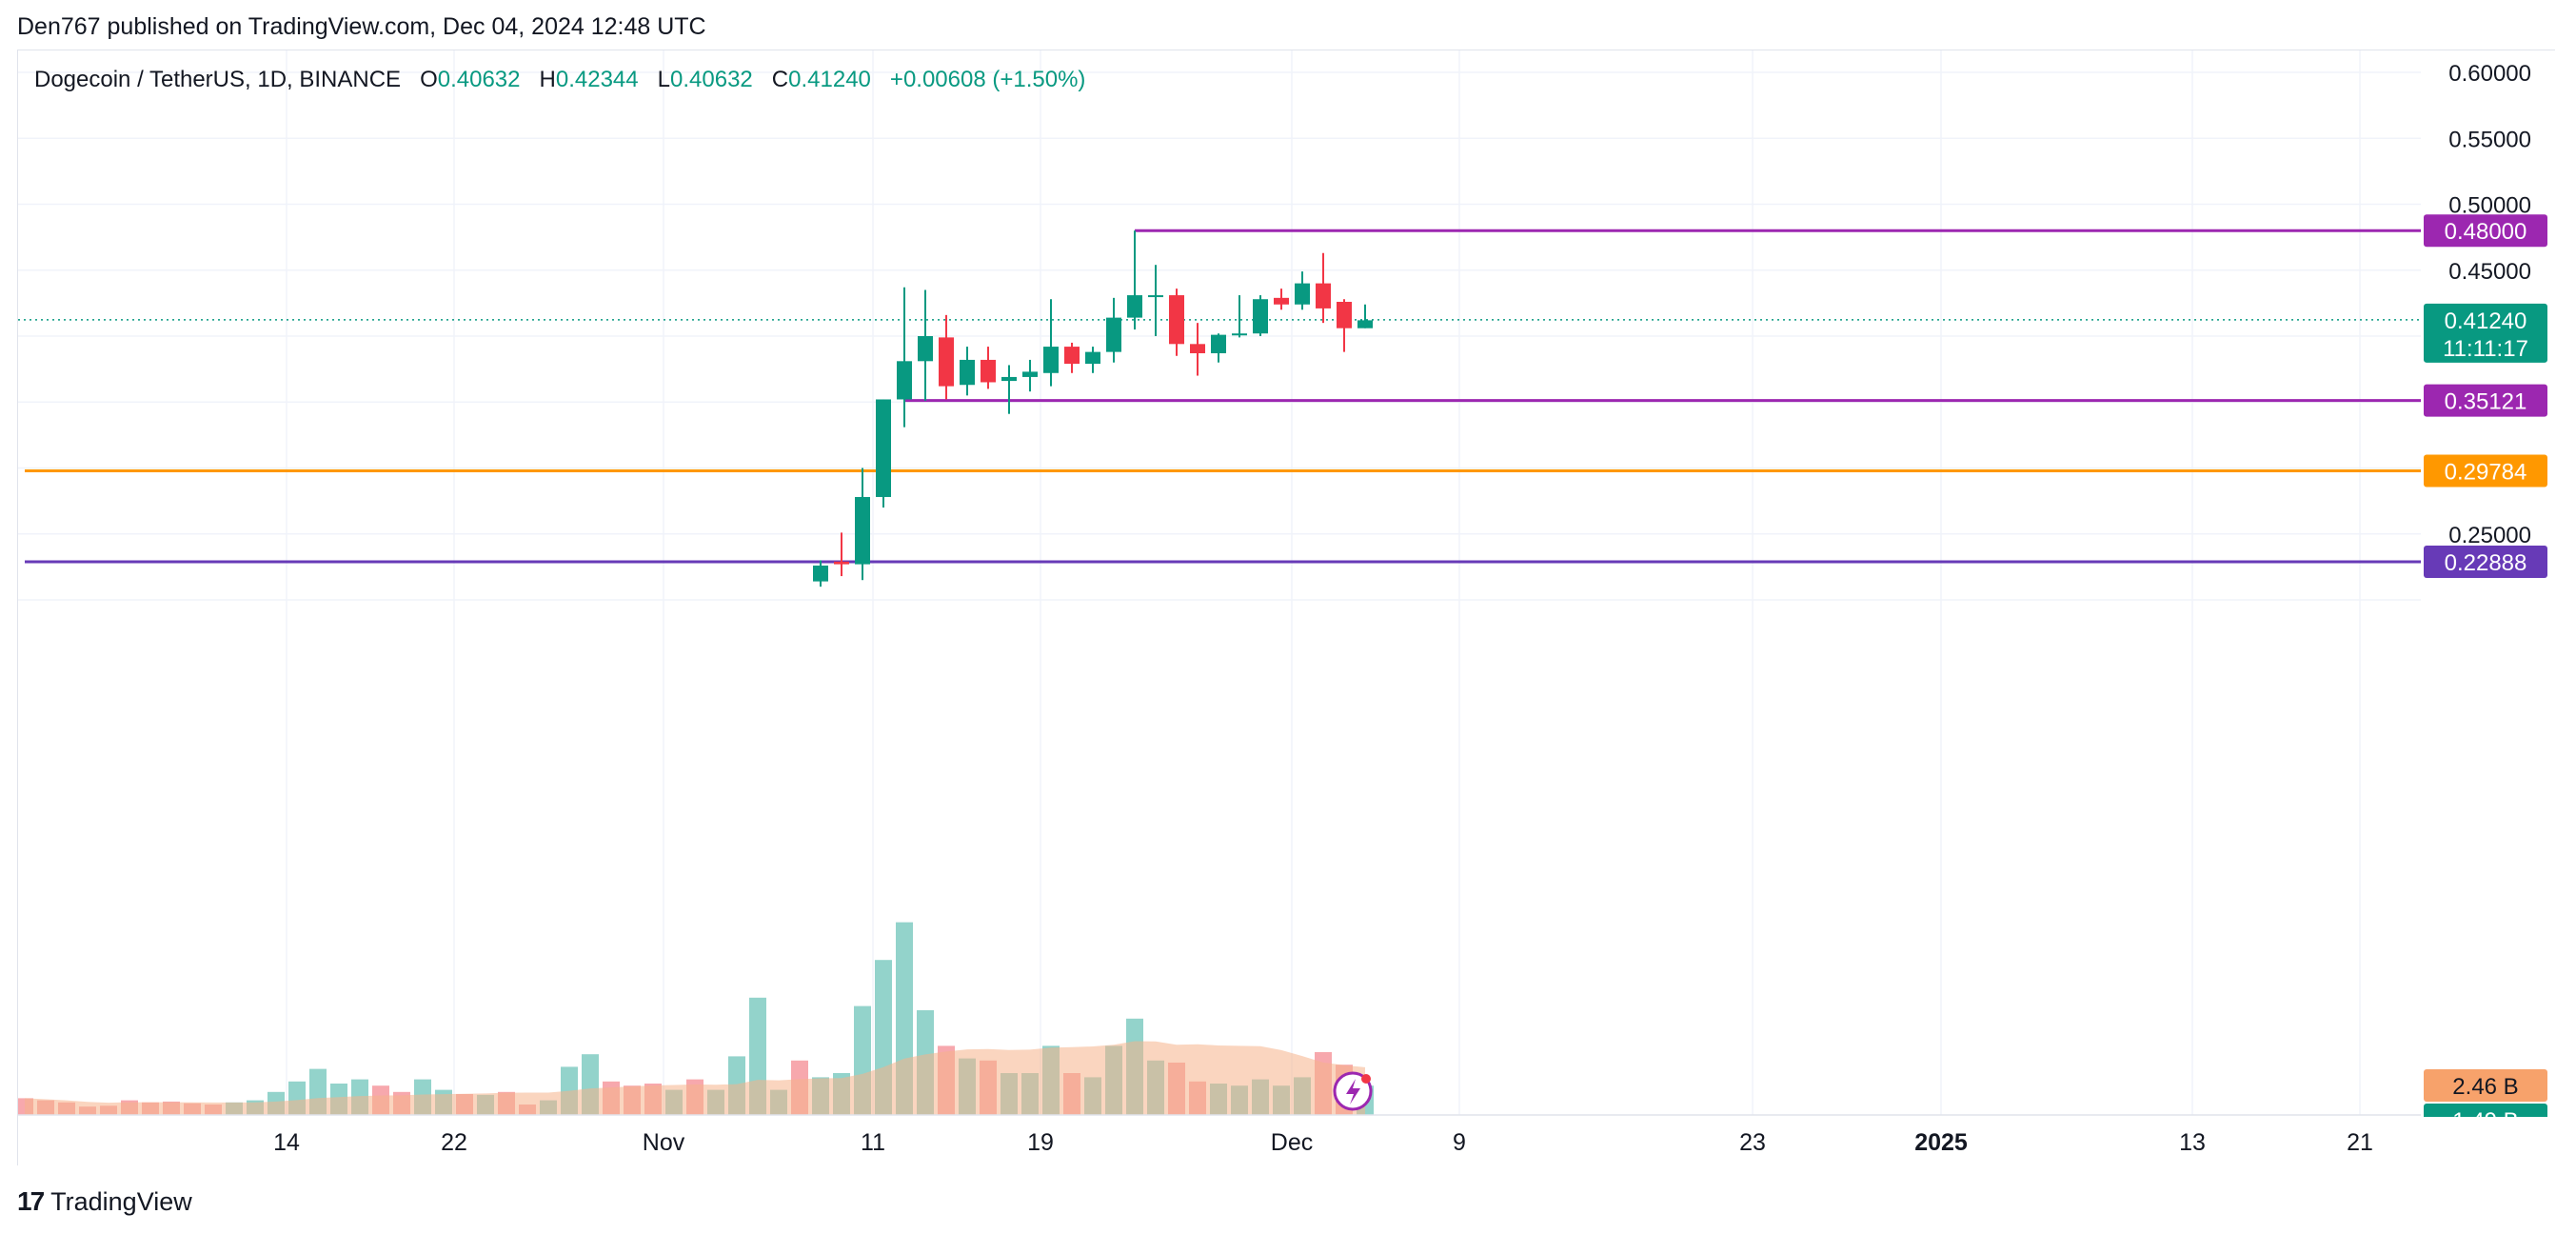 This screenshot has height=1234, width=2576. Describe the element at coordinates (2489, 206) in the screenshot. I see `y-tick-label: 0.50000` at that location.